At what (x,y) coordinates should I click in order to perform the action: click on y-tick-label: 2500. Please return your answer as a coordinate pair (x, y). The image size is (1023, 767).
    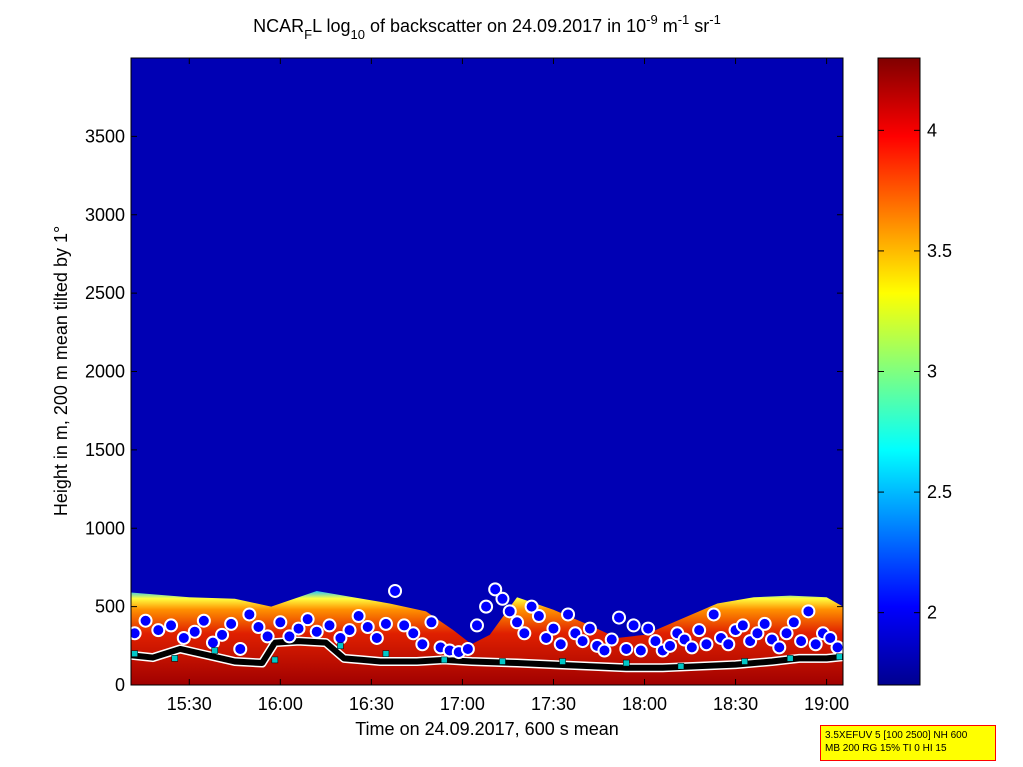
    Looking at the image, I should click on (105, 293).